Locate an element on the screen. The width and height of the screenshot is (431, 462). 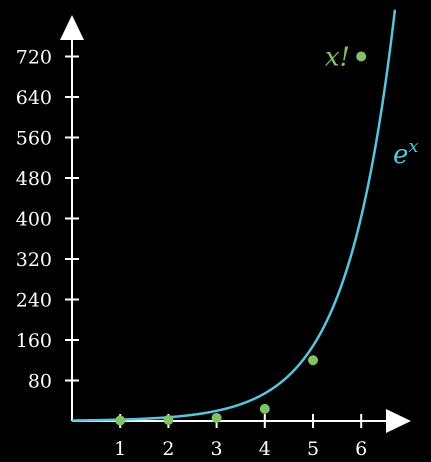
x-tick-label: 2 is located at coordinates (168, 449).